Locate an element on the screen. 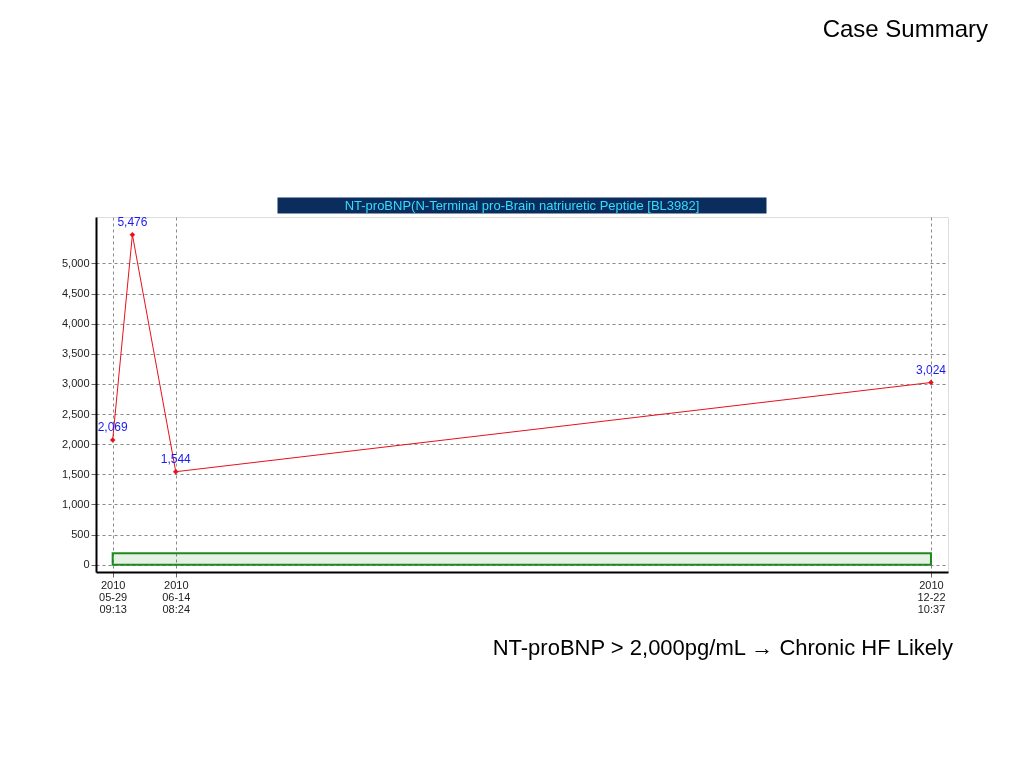 This screenshot has height=768, width=1024. y-tick-label: 500 is located at coordinates (80, 534).